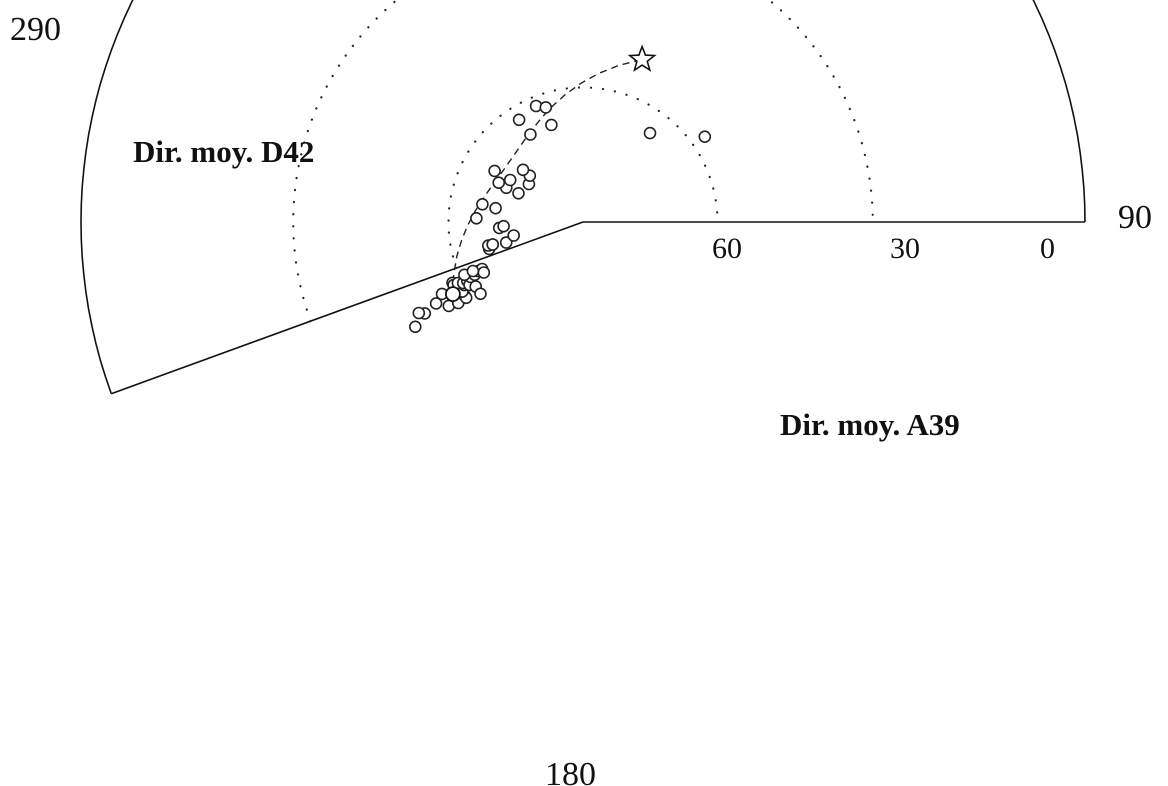 The width and height of the screenshot is (1168, 786). What do you see at coordinates (223, 151) in the screenshot?
I see `annotation-mean-d42: Dir. moy. D42` at bounding box center [223, 151].